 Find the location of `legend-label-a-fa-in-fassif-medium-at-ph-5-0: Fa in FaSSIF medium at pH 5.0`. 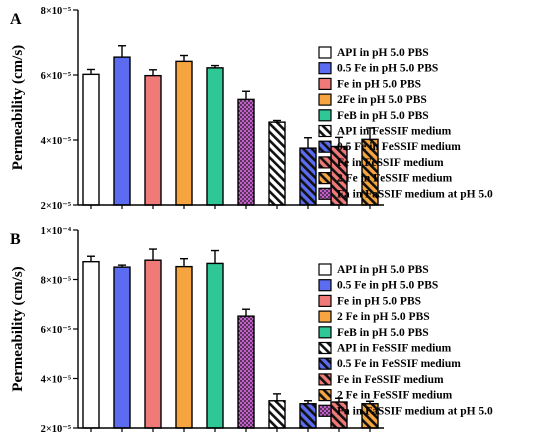

legend-label-a-fa-in-fassif-medium-at-ph-5-0: Fa in FaSSIF medium at pH 5.0 is located at coordinates (415, 194).